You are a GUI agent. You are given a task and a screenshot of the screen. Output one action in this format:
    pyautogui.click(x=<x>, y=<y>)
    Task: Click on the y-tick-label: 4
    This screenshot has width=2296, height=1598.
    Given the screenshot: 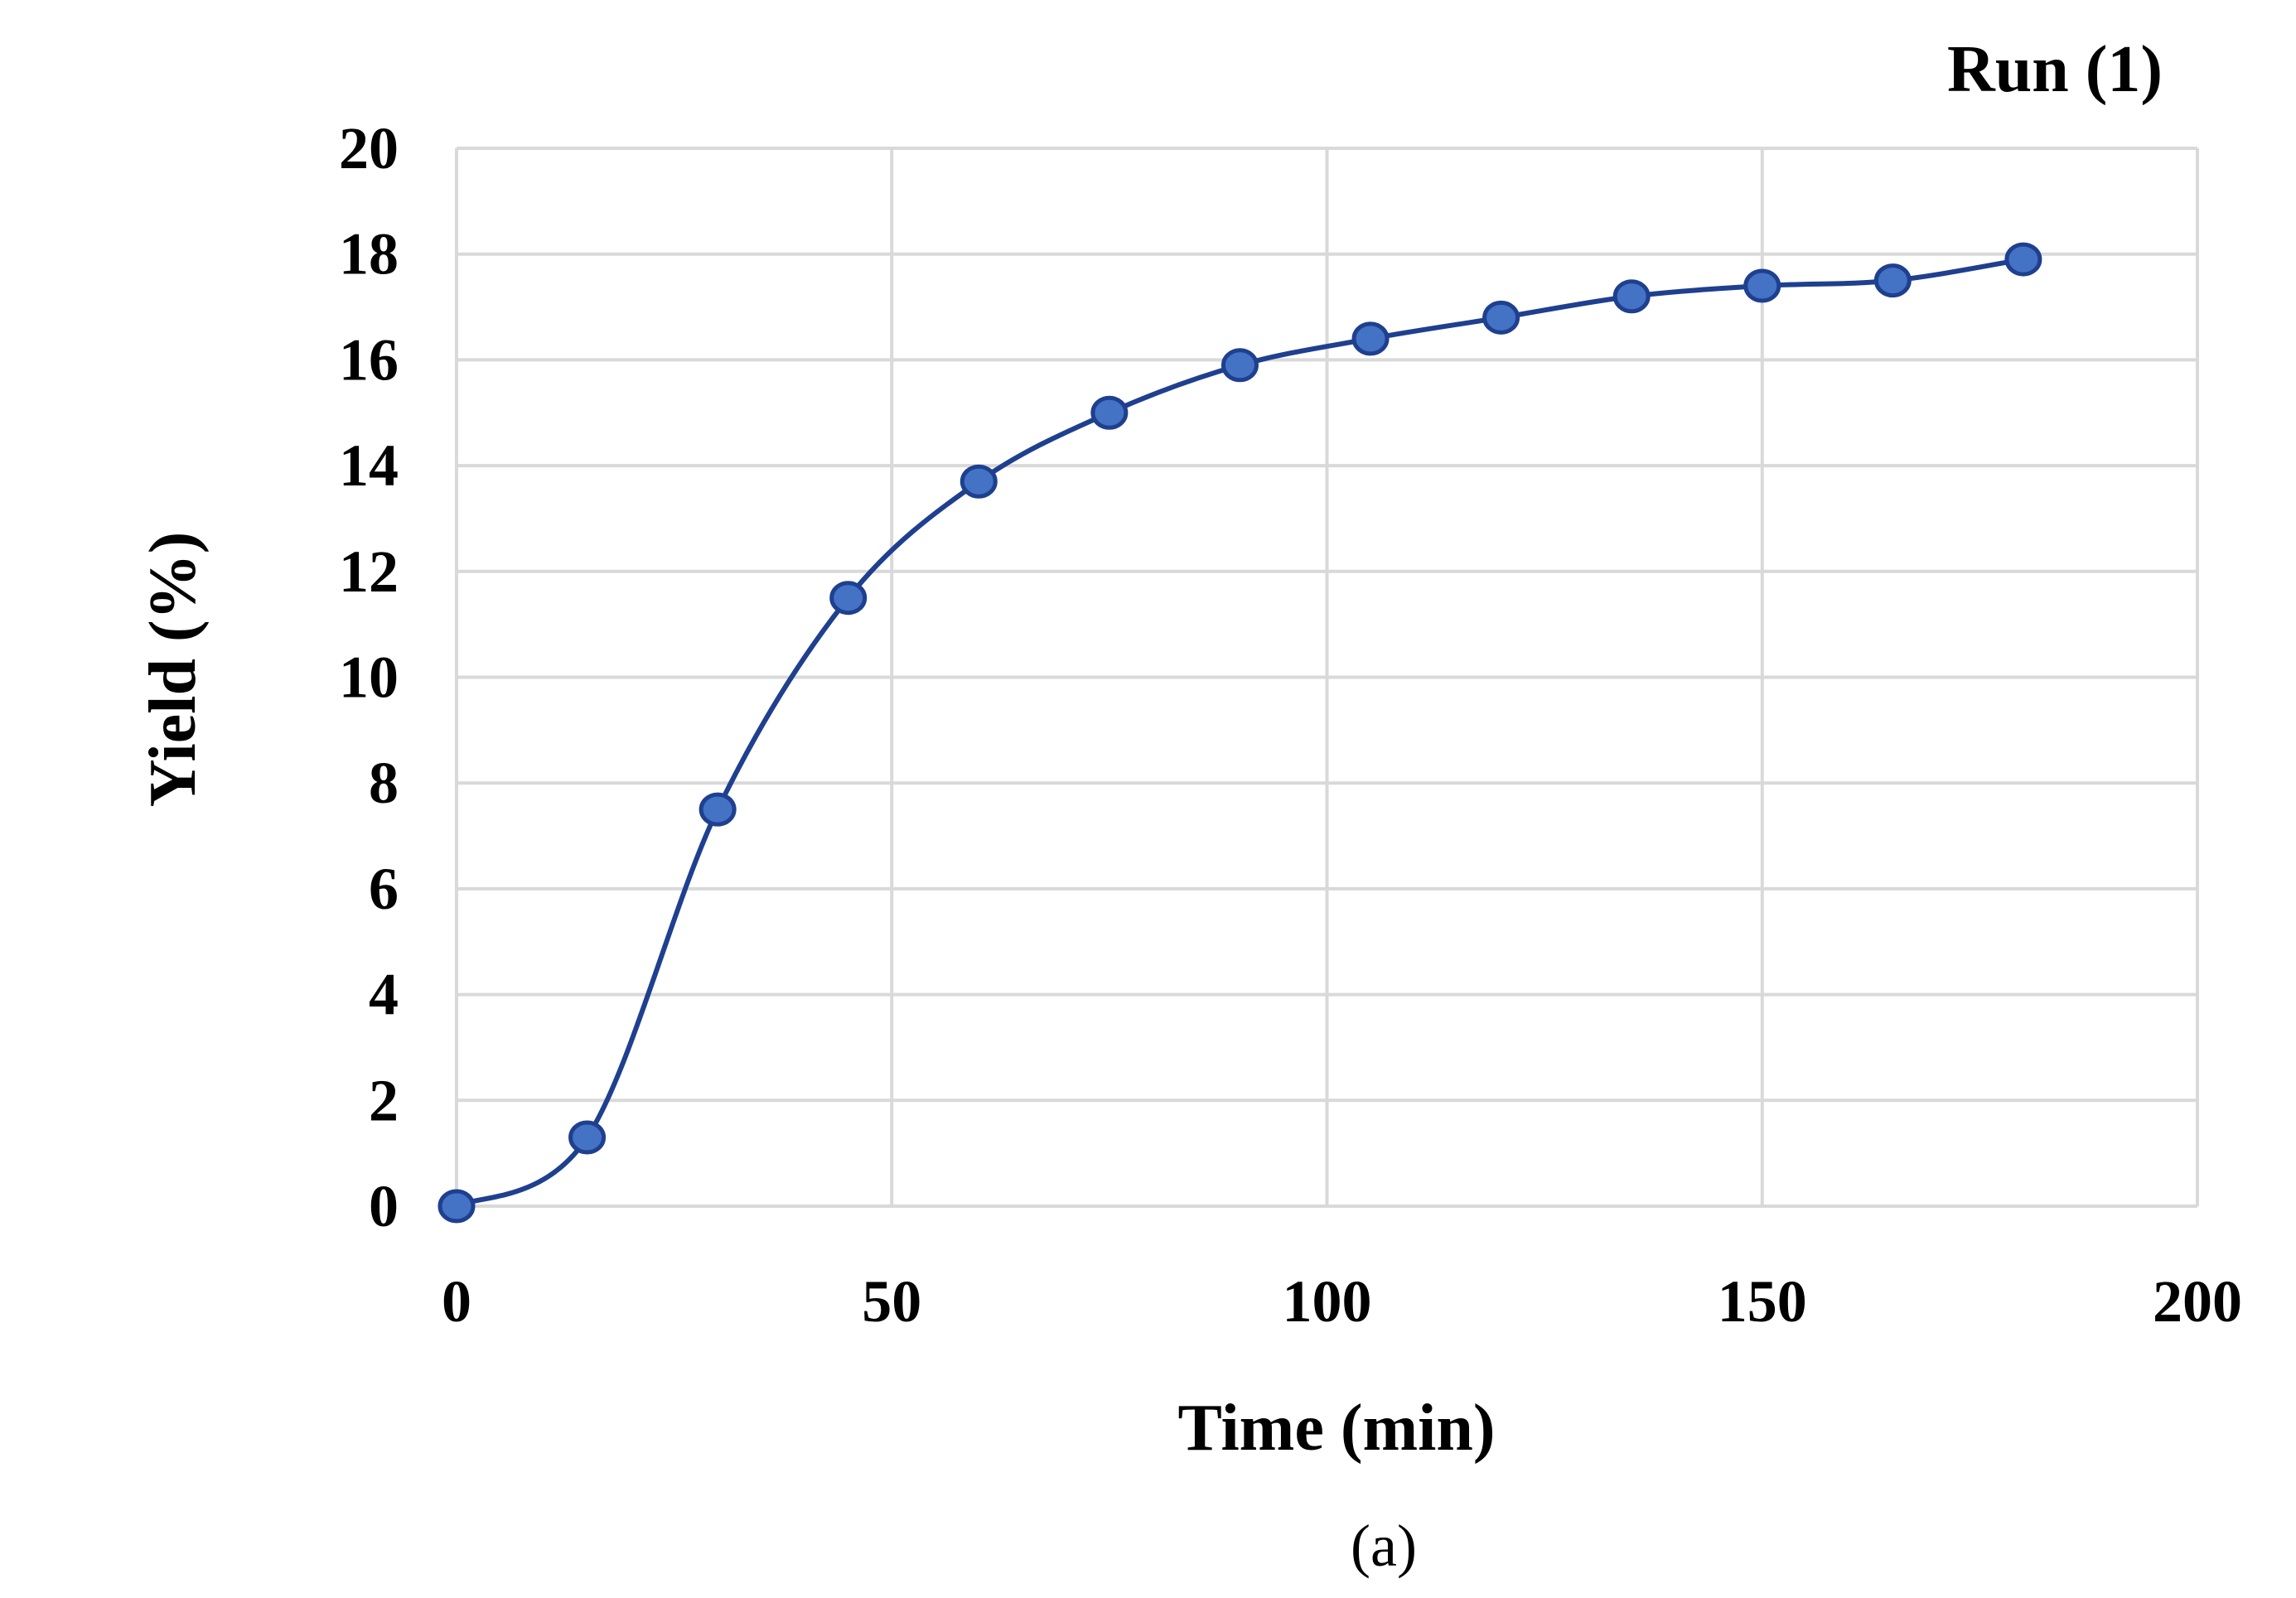 What is the action you would take?
    pyautogui.click(x=384, y=995)
    